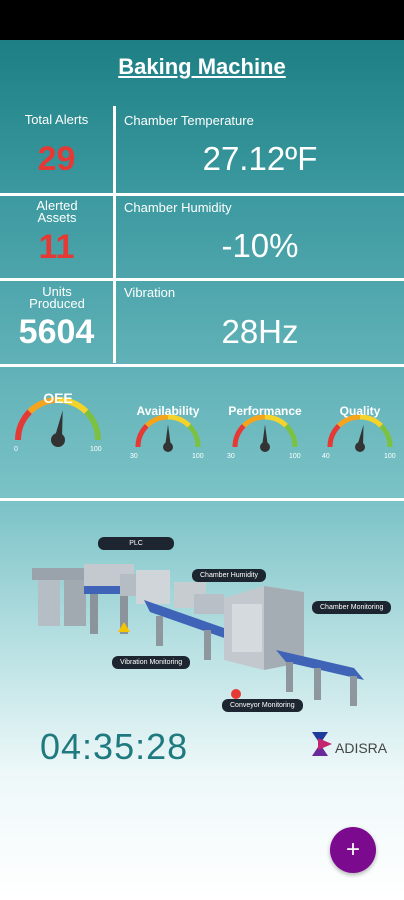 This screenshot has width=404, height=900. What do you see at coordinates (198, 635) in the screenshot?
I see `production-line-image` at bounding box center [198, 635].